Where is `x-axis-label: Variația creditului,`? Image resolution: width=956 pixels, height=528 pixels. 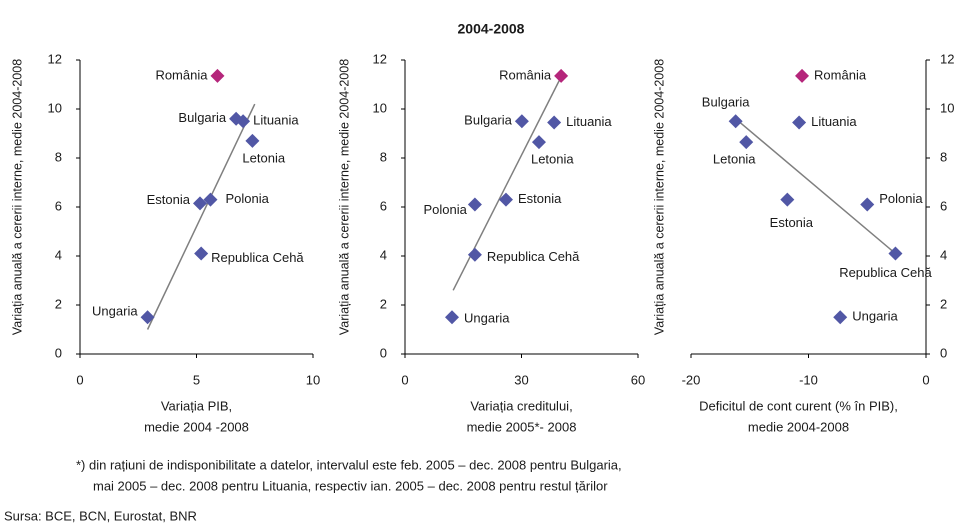
x-axis-label: Variația creditului, is located at coordinates (521, 405).